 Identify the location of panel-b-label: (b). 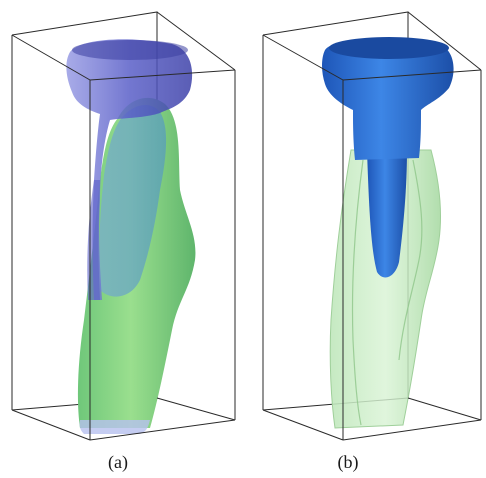
(348, 462).